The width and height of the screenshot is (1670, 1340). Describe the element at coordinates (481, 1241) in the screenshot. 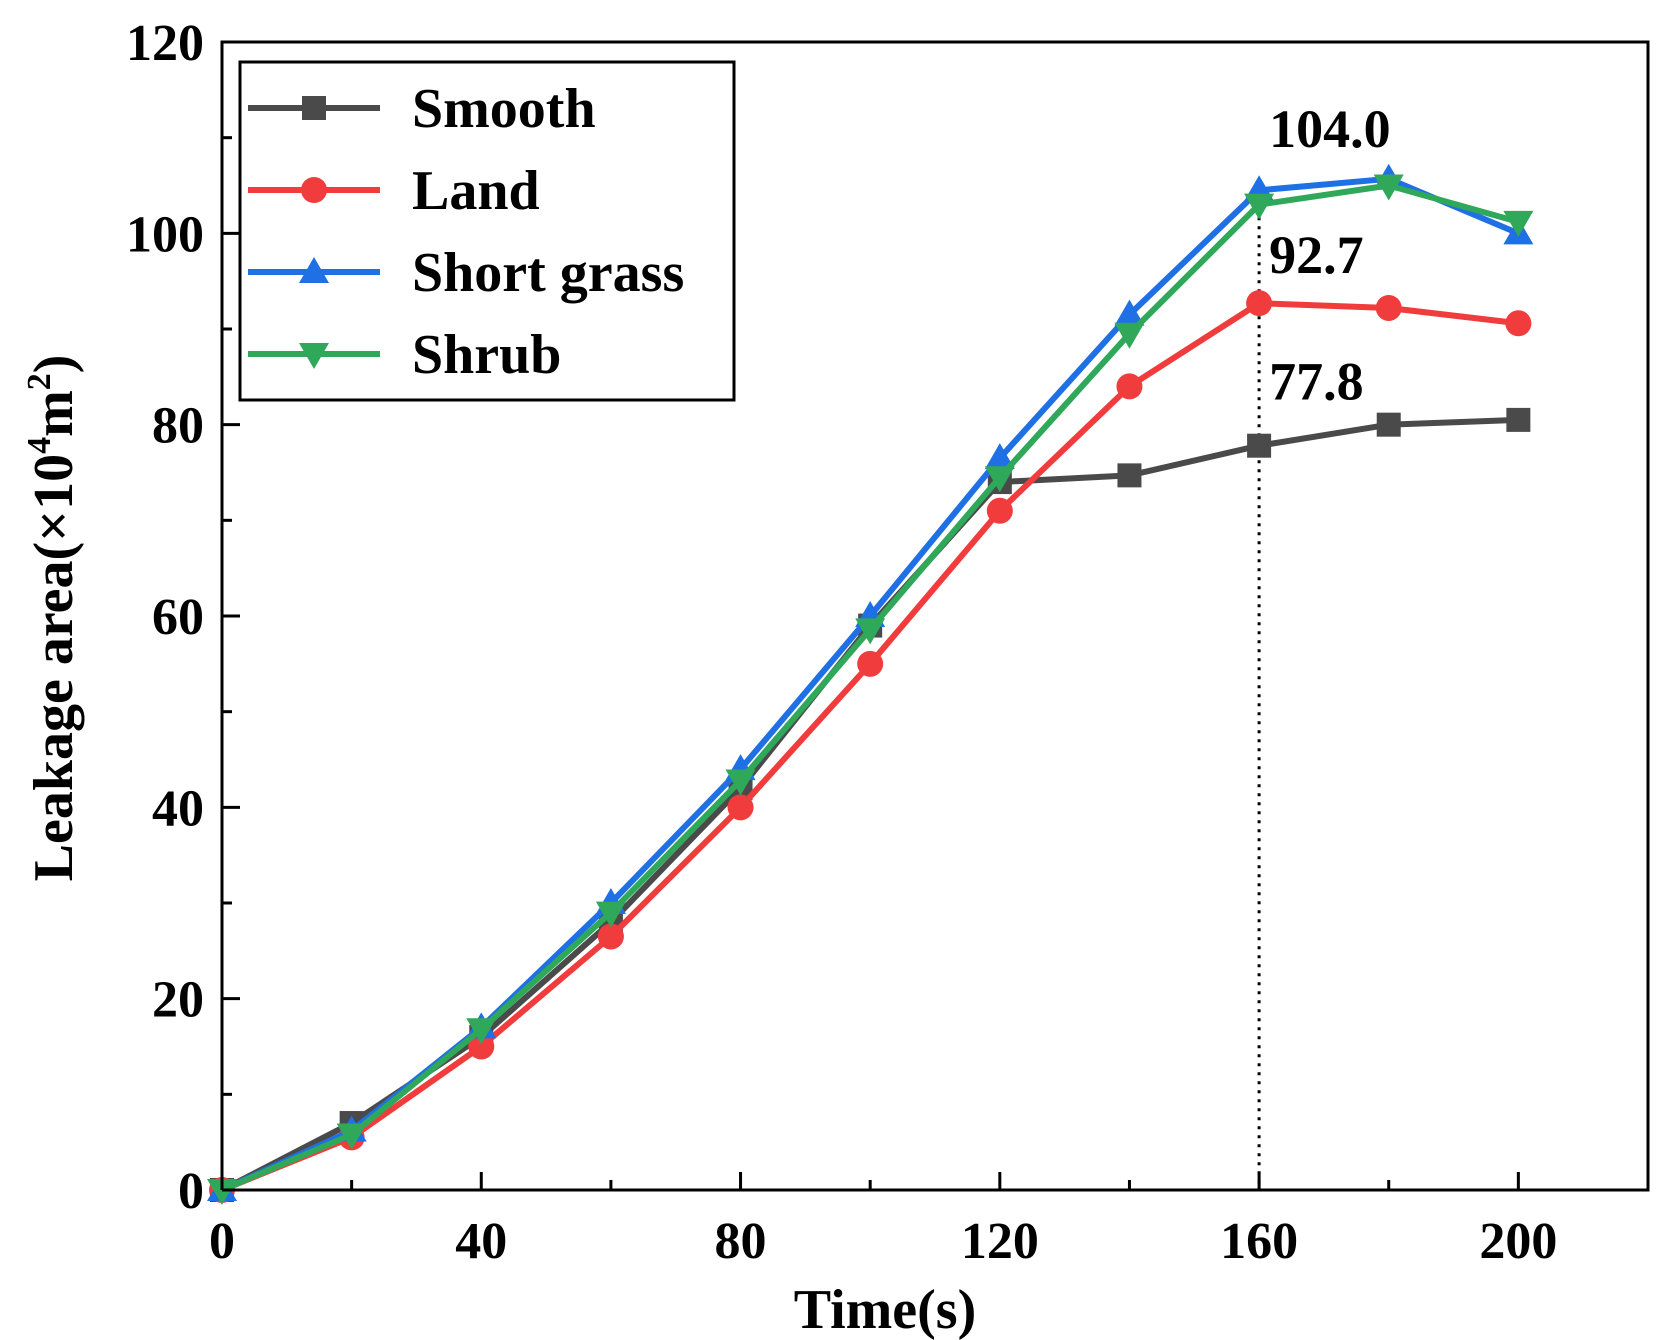

I see `x-tick-label: 40` at that location.